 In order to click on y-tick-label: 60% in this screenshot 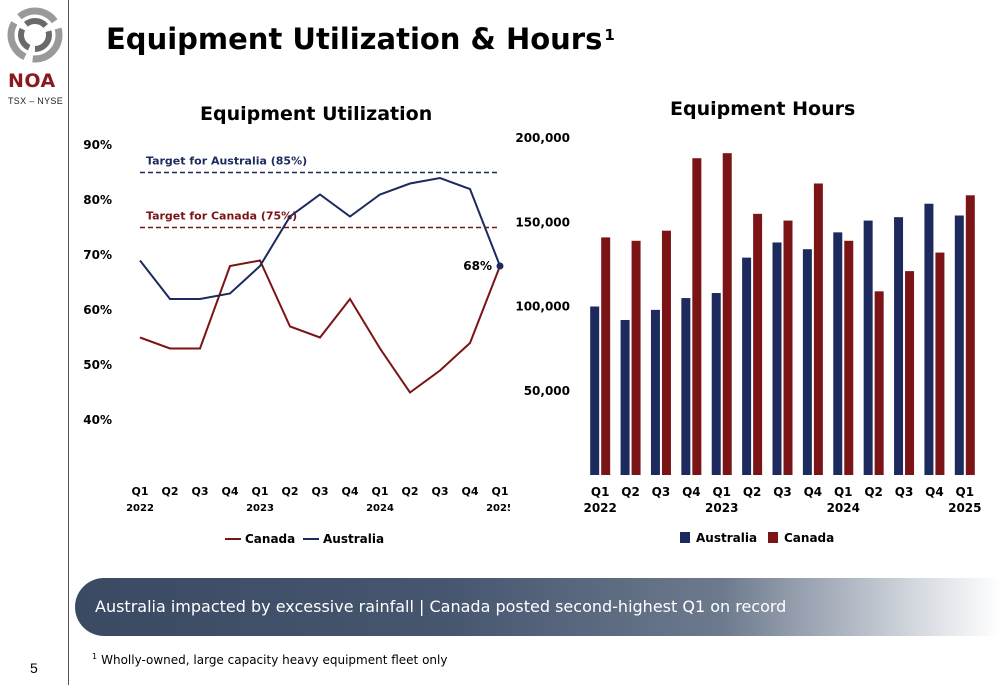, I will do `click(97, 310)`.